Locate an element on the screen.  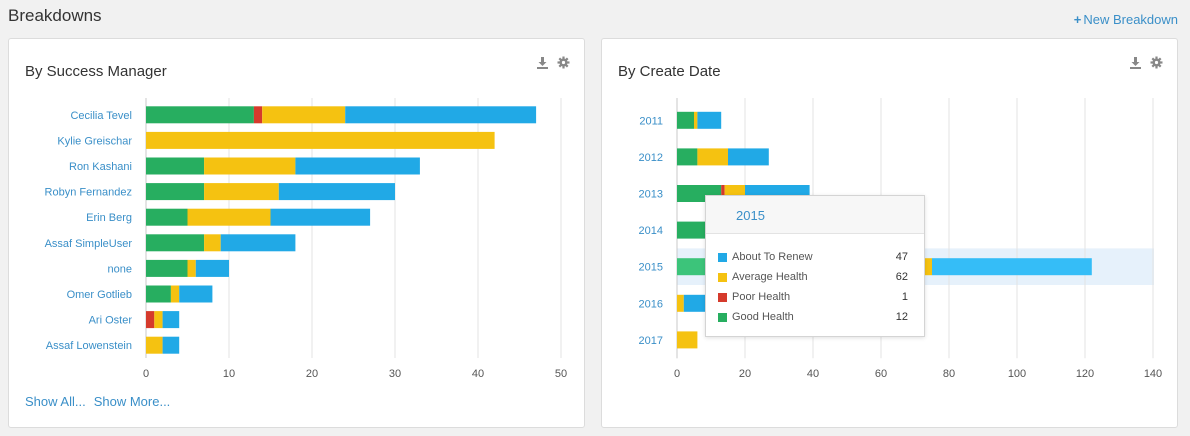
category-label: 2017 is located at coordinates (651, 341).